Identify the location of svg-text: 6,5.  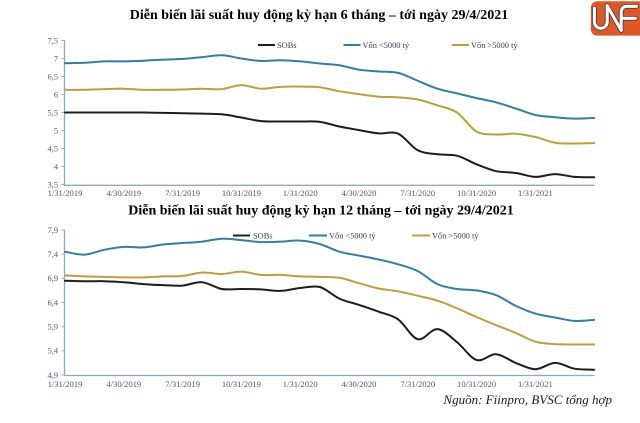
(53, 76).